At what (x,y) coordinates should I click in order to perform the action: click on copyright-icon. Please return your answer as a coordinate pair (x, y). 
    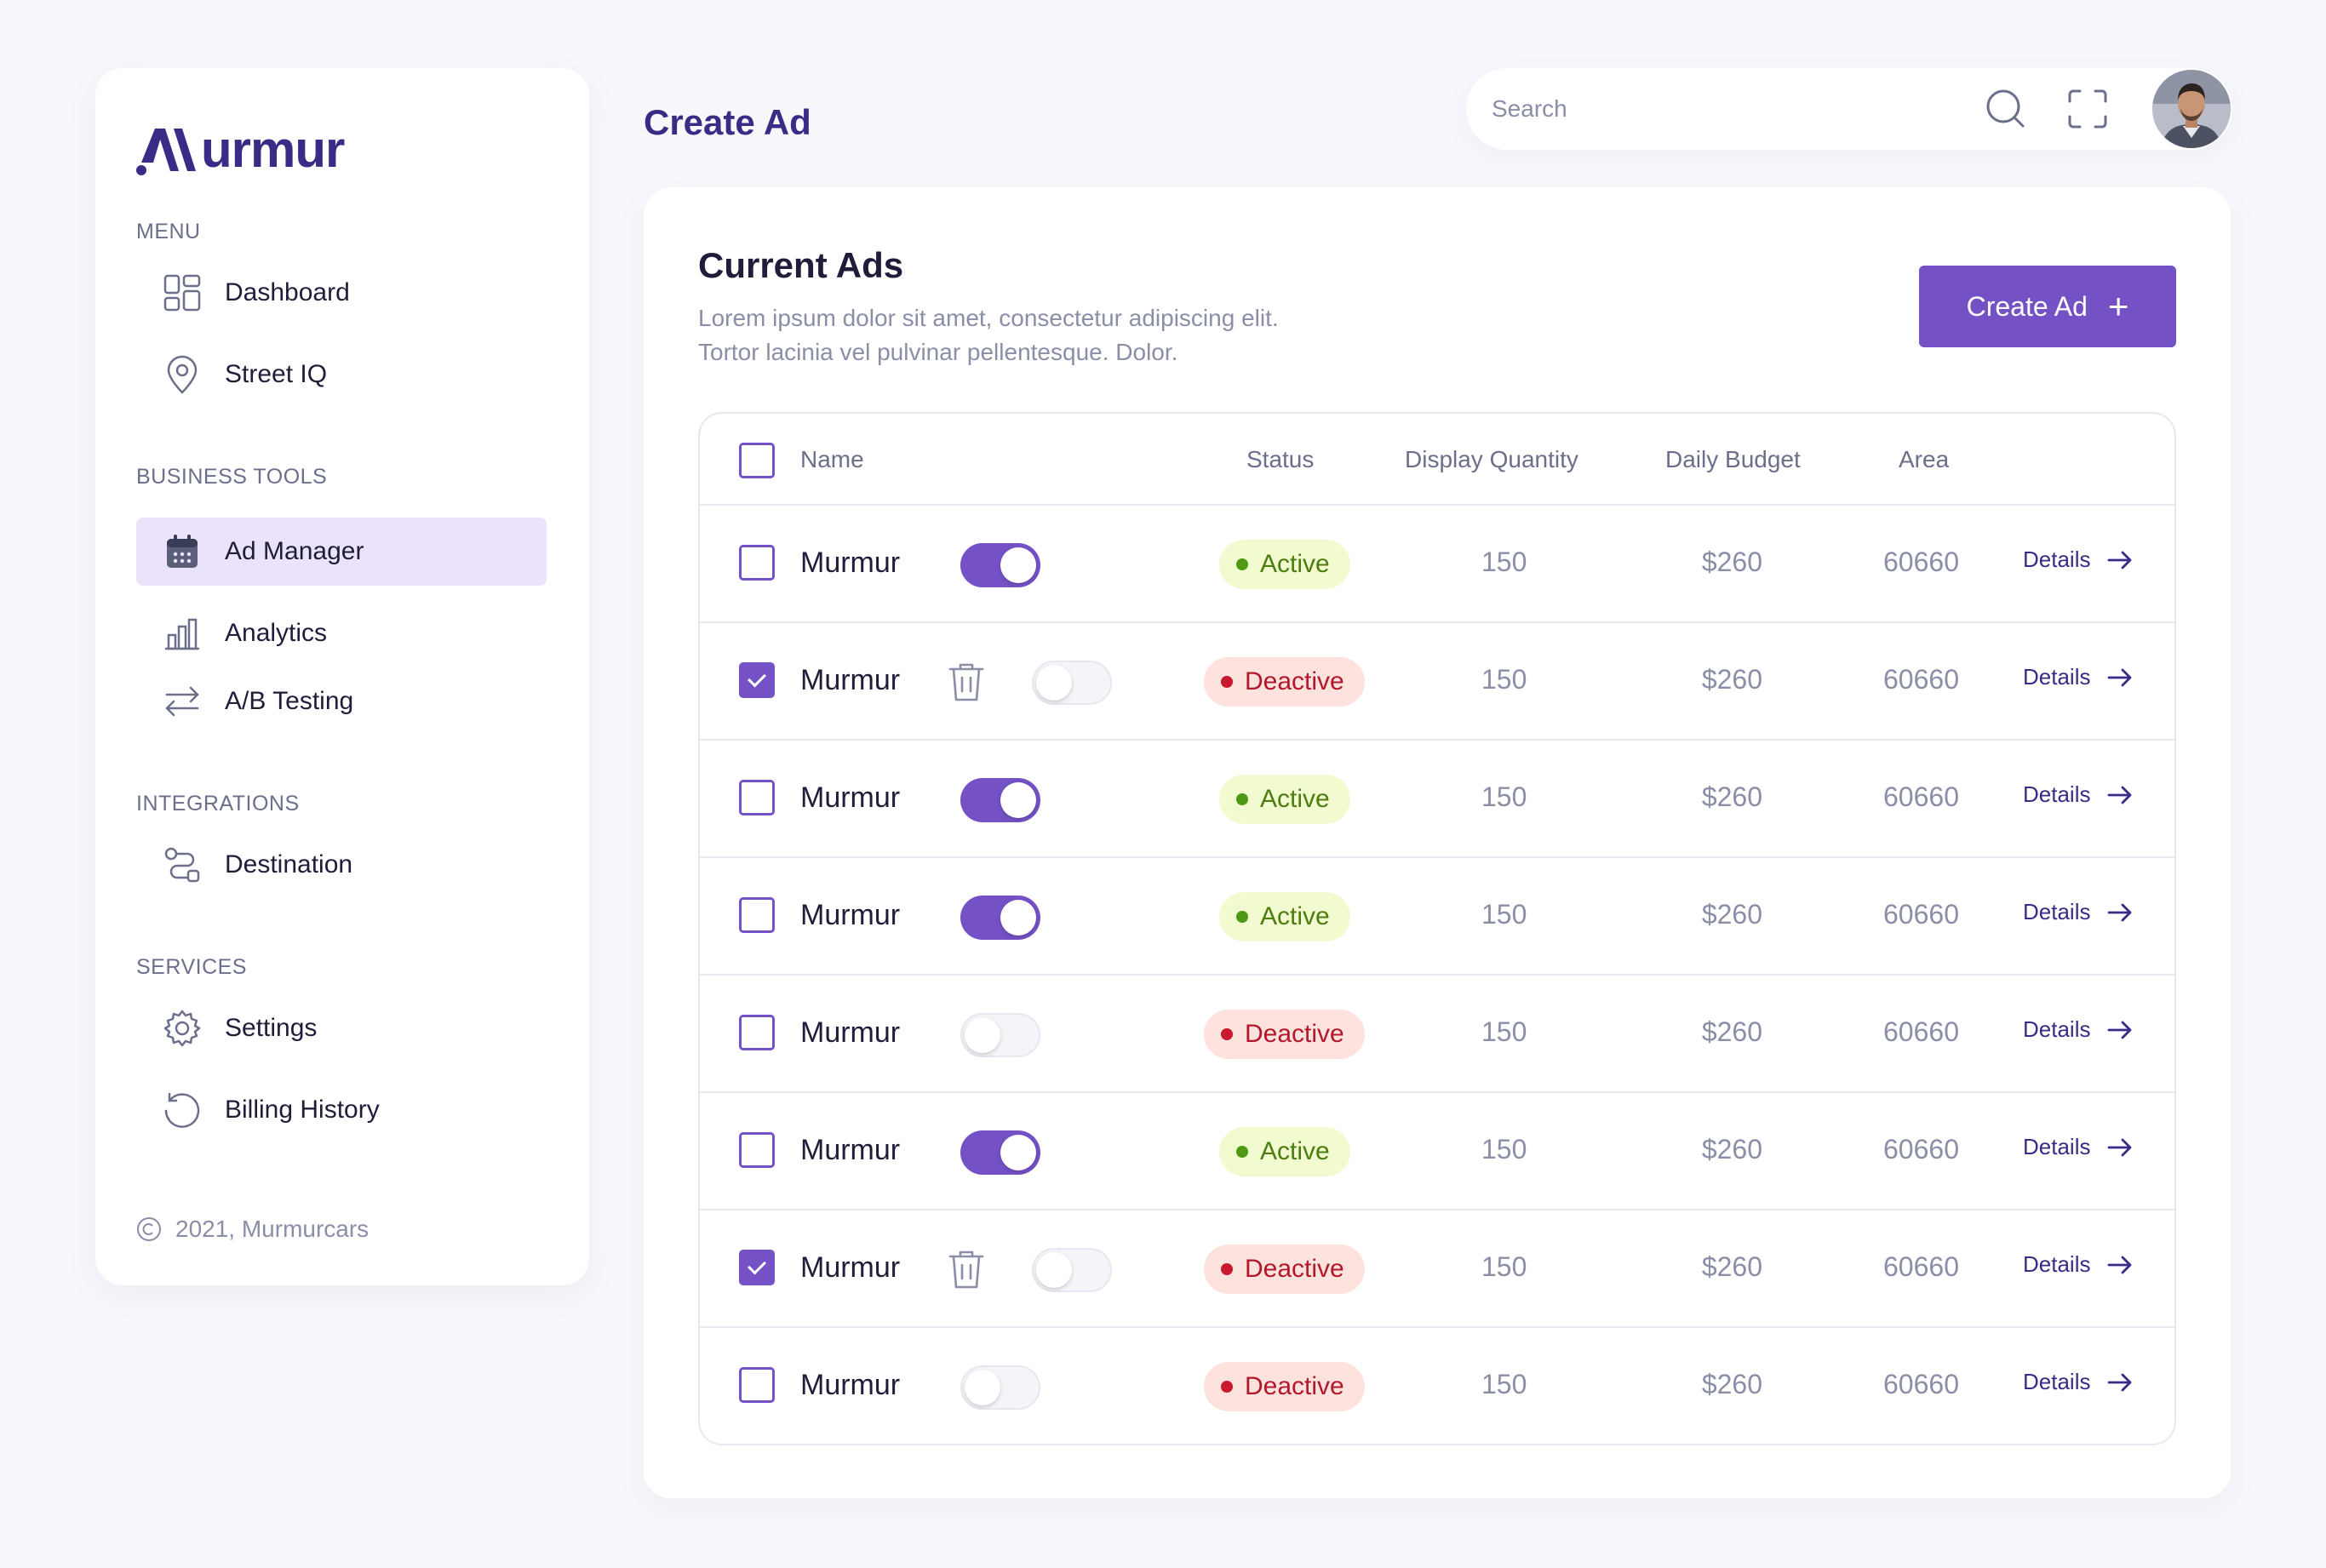
    Looking at the image, I should click on (149, 1229).